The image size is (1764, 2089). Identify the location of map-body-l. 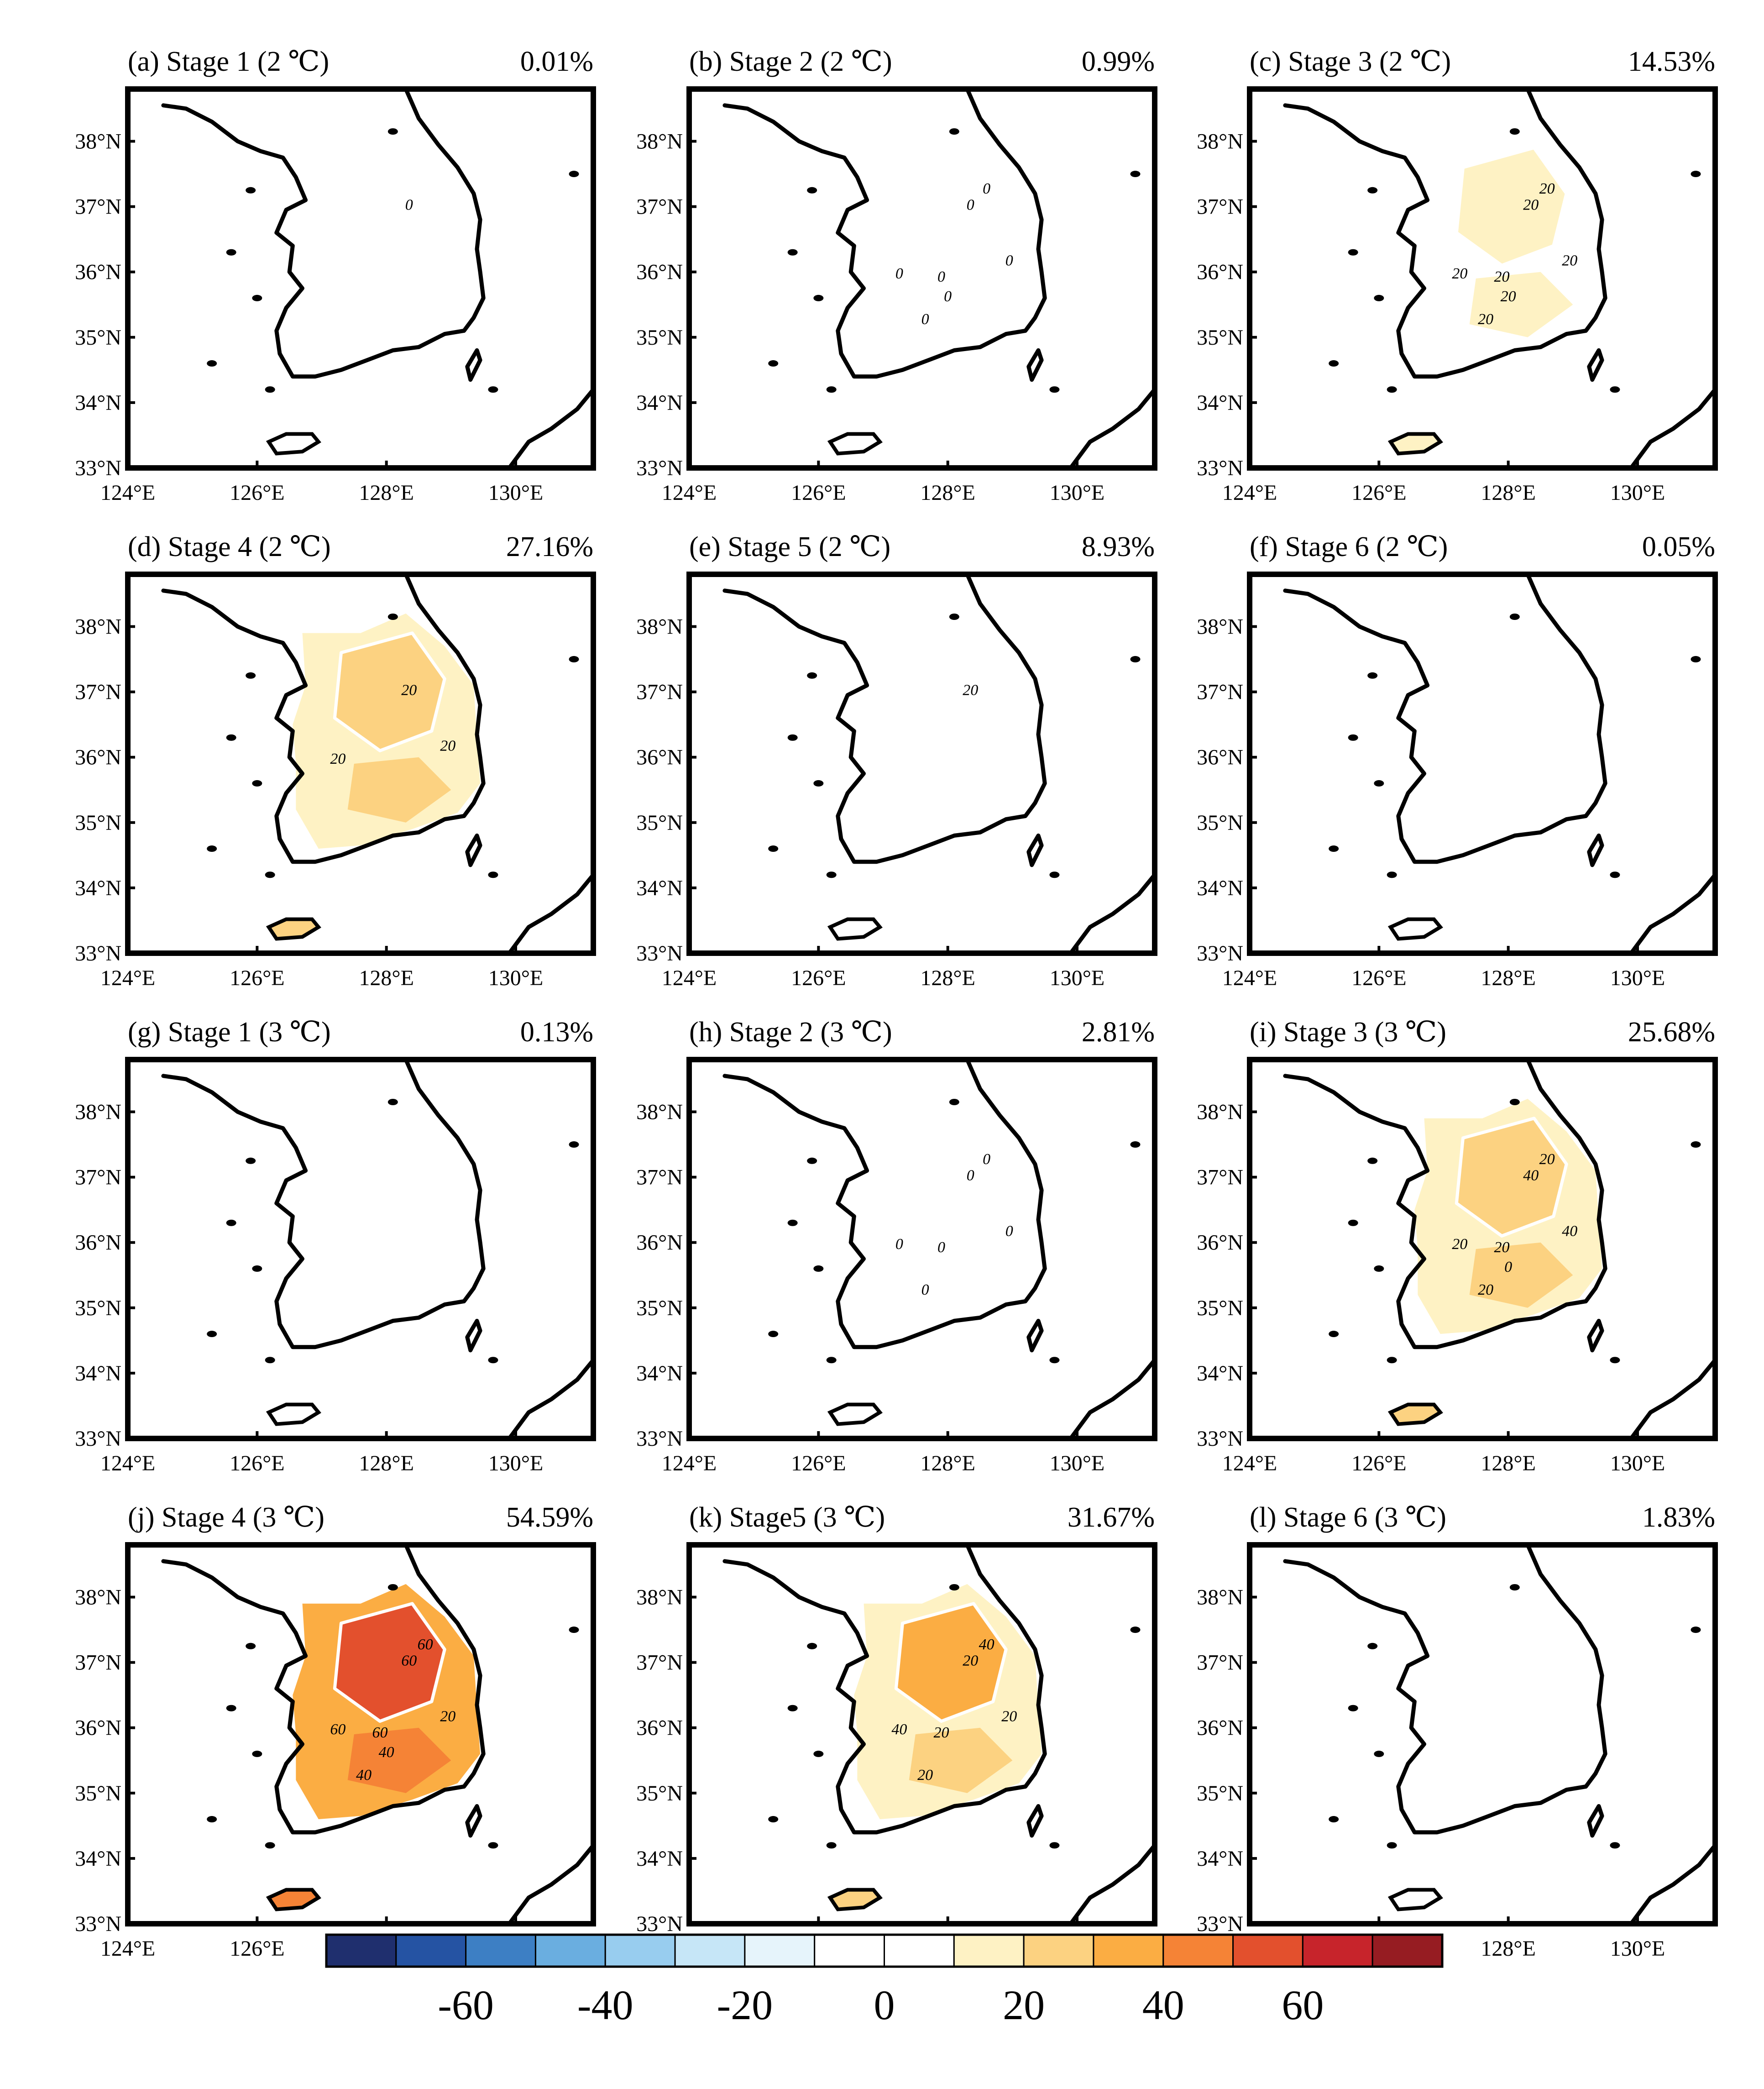
(1499, 1734).